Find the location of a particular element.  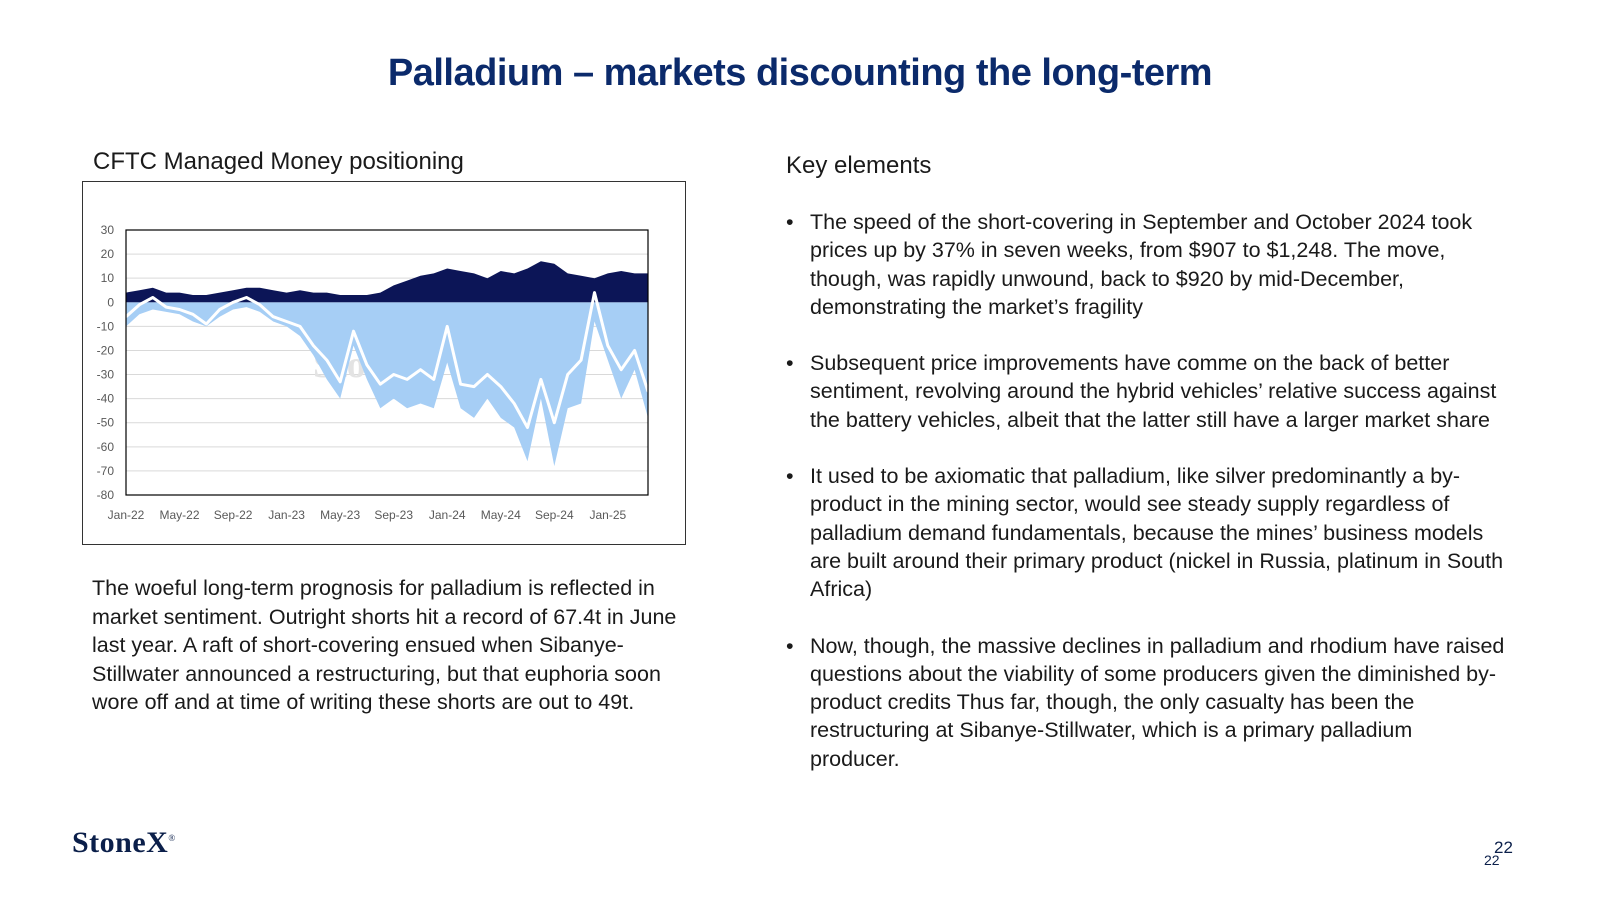

chart-heading: CFTC Managed Money positioning is located at coordinates (278, 161).